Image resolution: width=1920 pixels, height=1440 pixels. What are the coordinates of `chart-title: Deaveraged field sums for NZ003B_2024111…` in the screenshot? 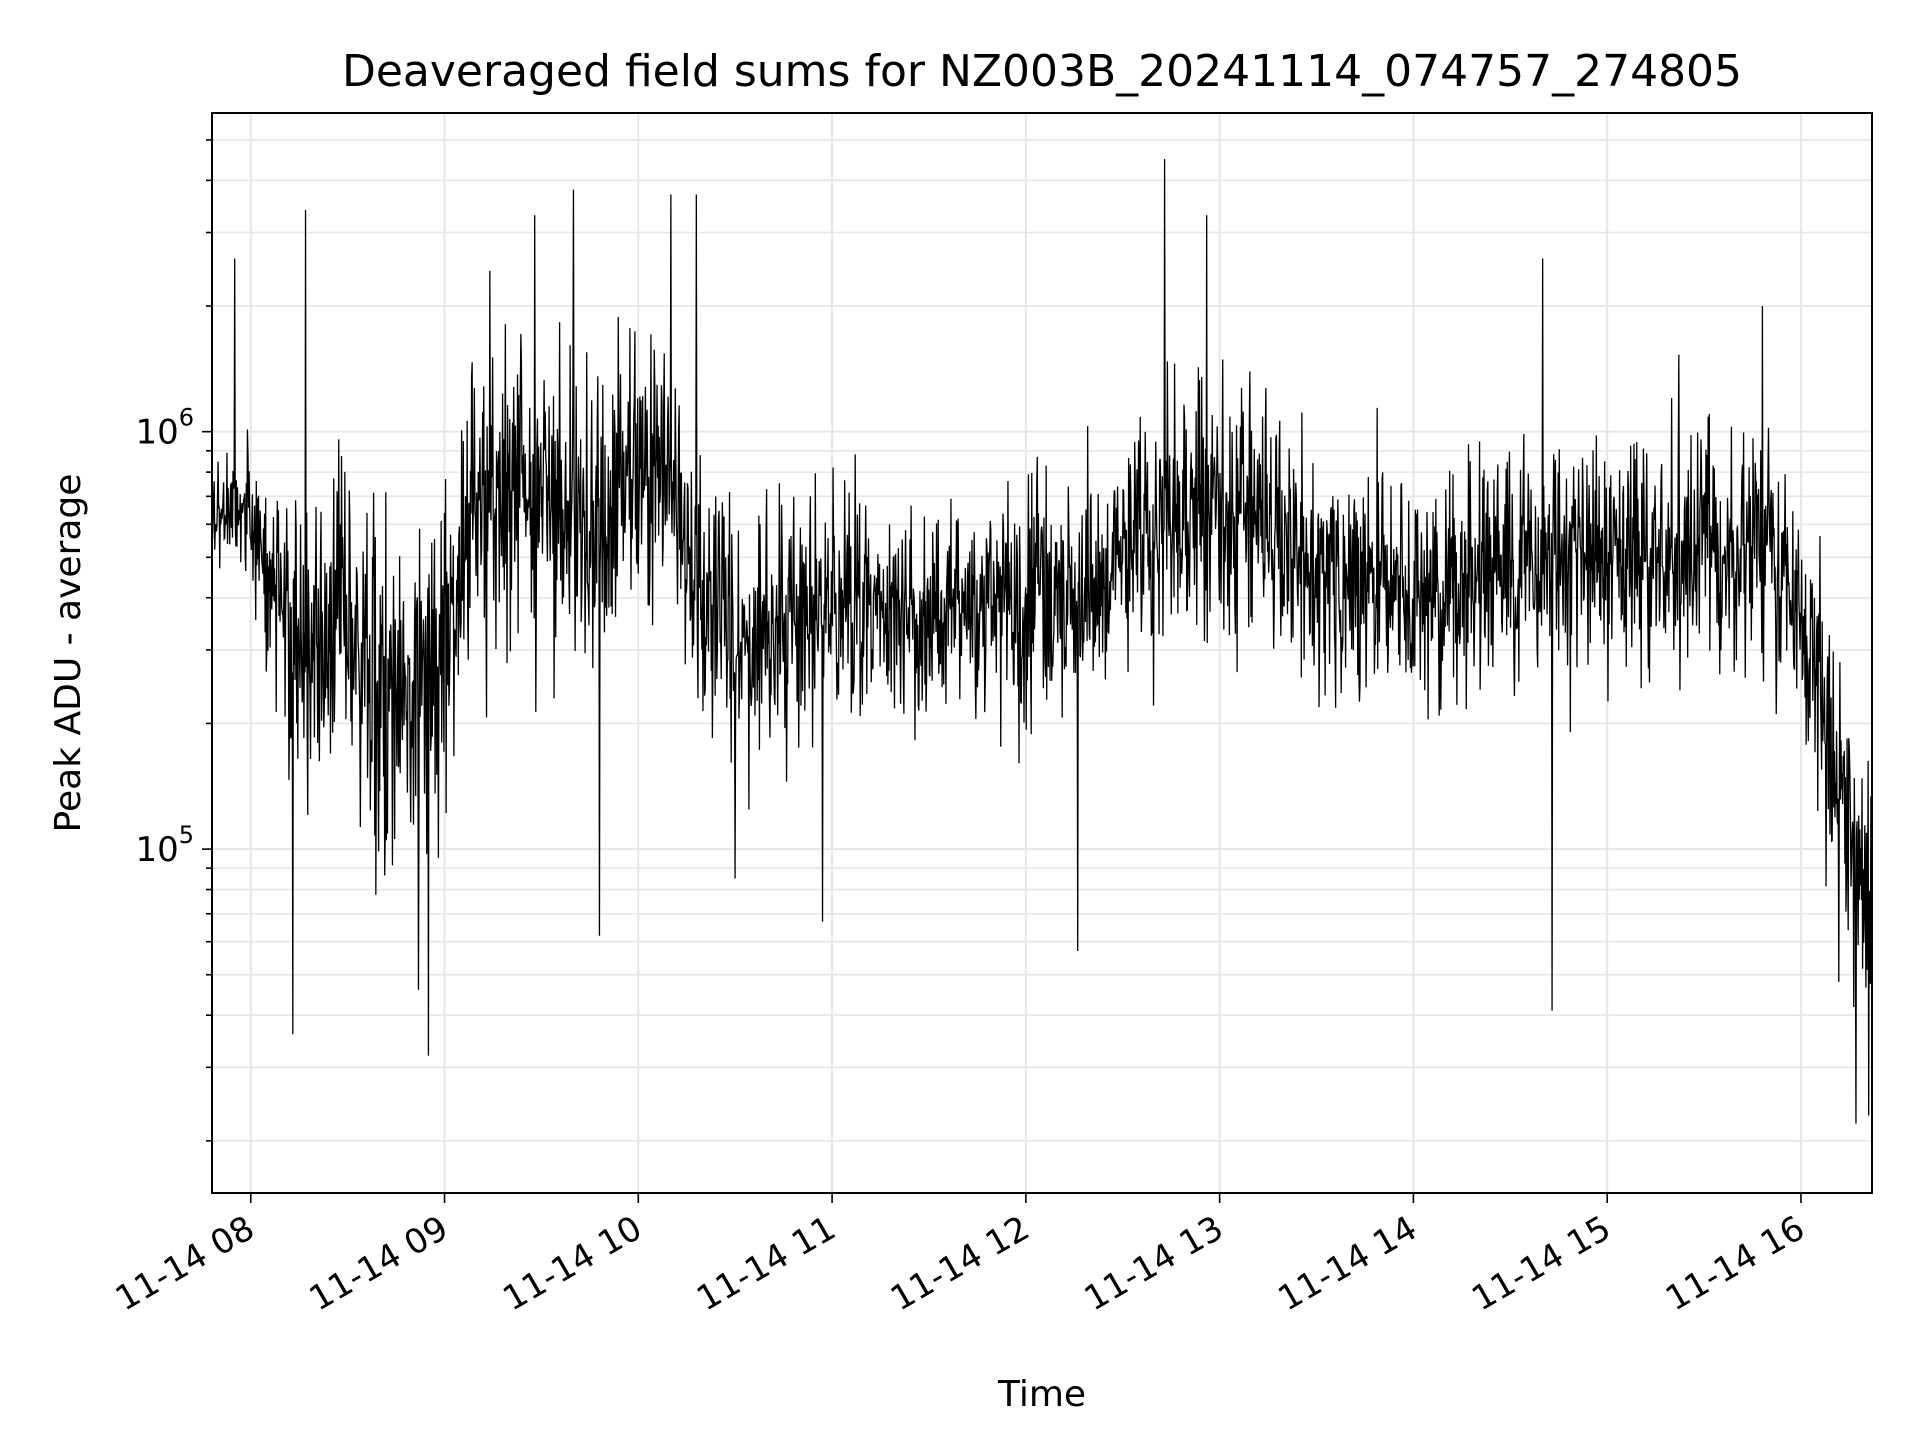 It's located at (1042, 71).